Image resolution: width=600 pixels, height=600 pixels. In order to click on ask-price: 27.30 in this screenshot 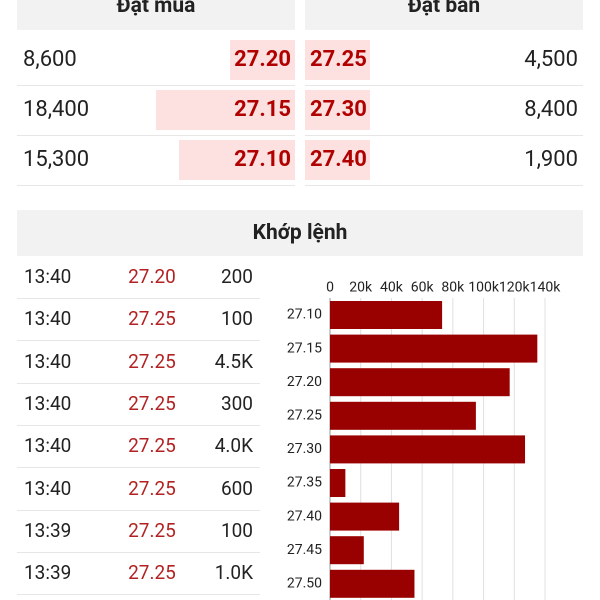, I will do `click(338, 109)`.